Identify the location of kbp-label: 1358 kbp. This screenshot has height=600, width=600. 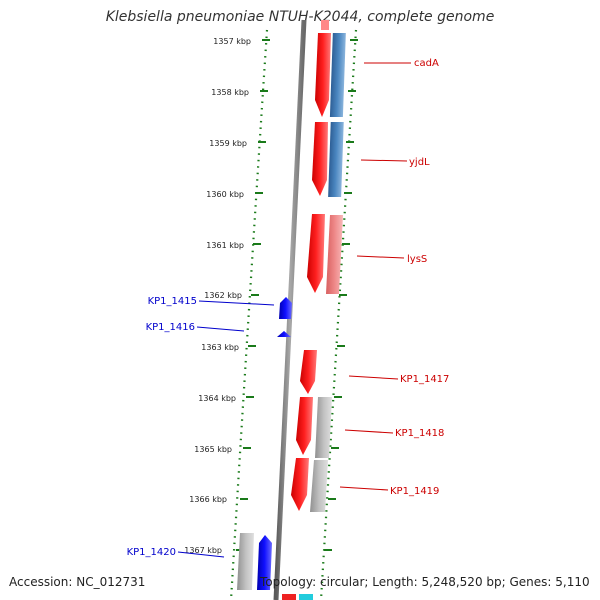
(230, 92).